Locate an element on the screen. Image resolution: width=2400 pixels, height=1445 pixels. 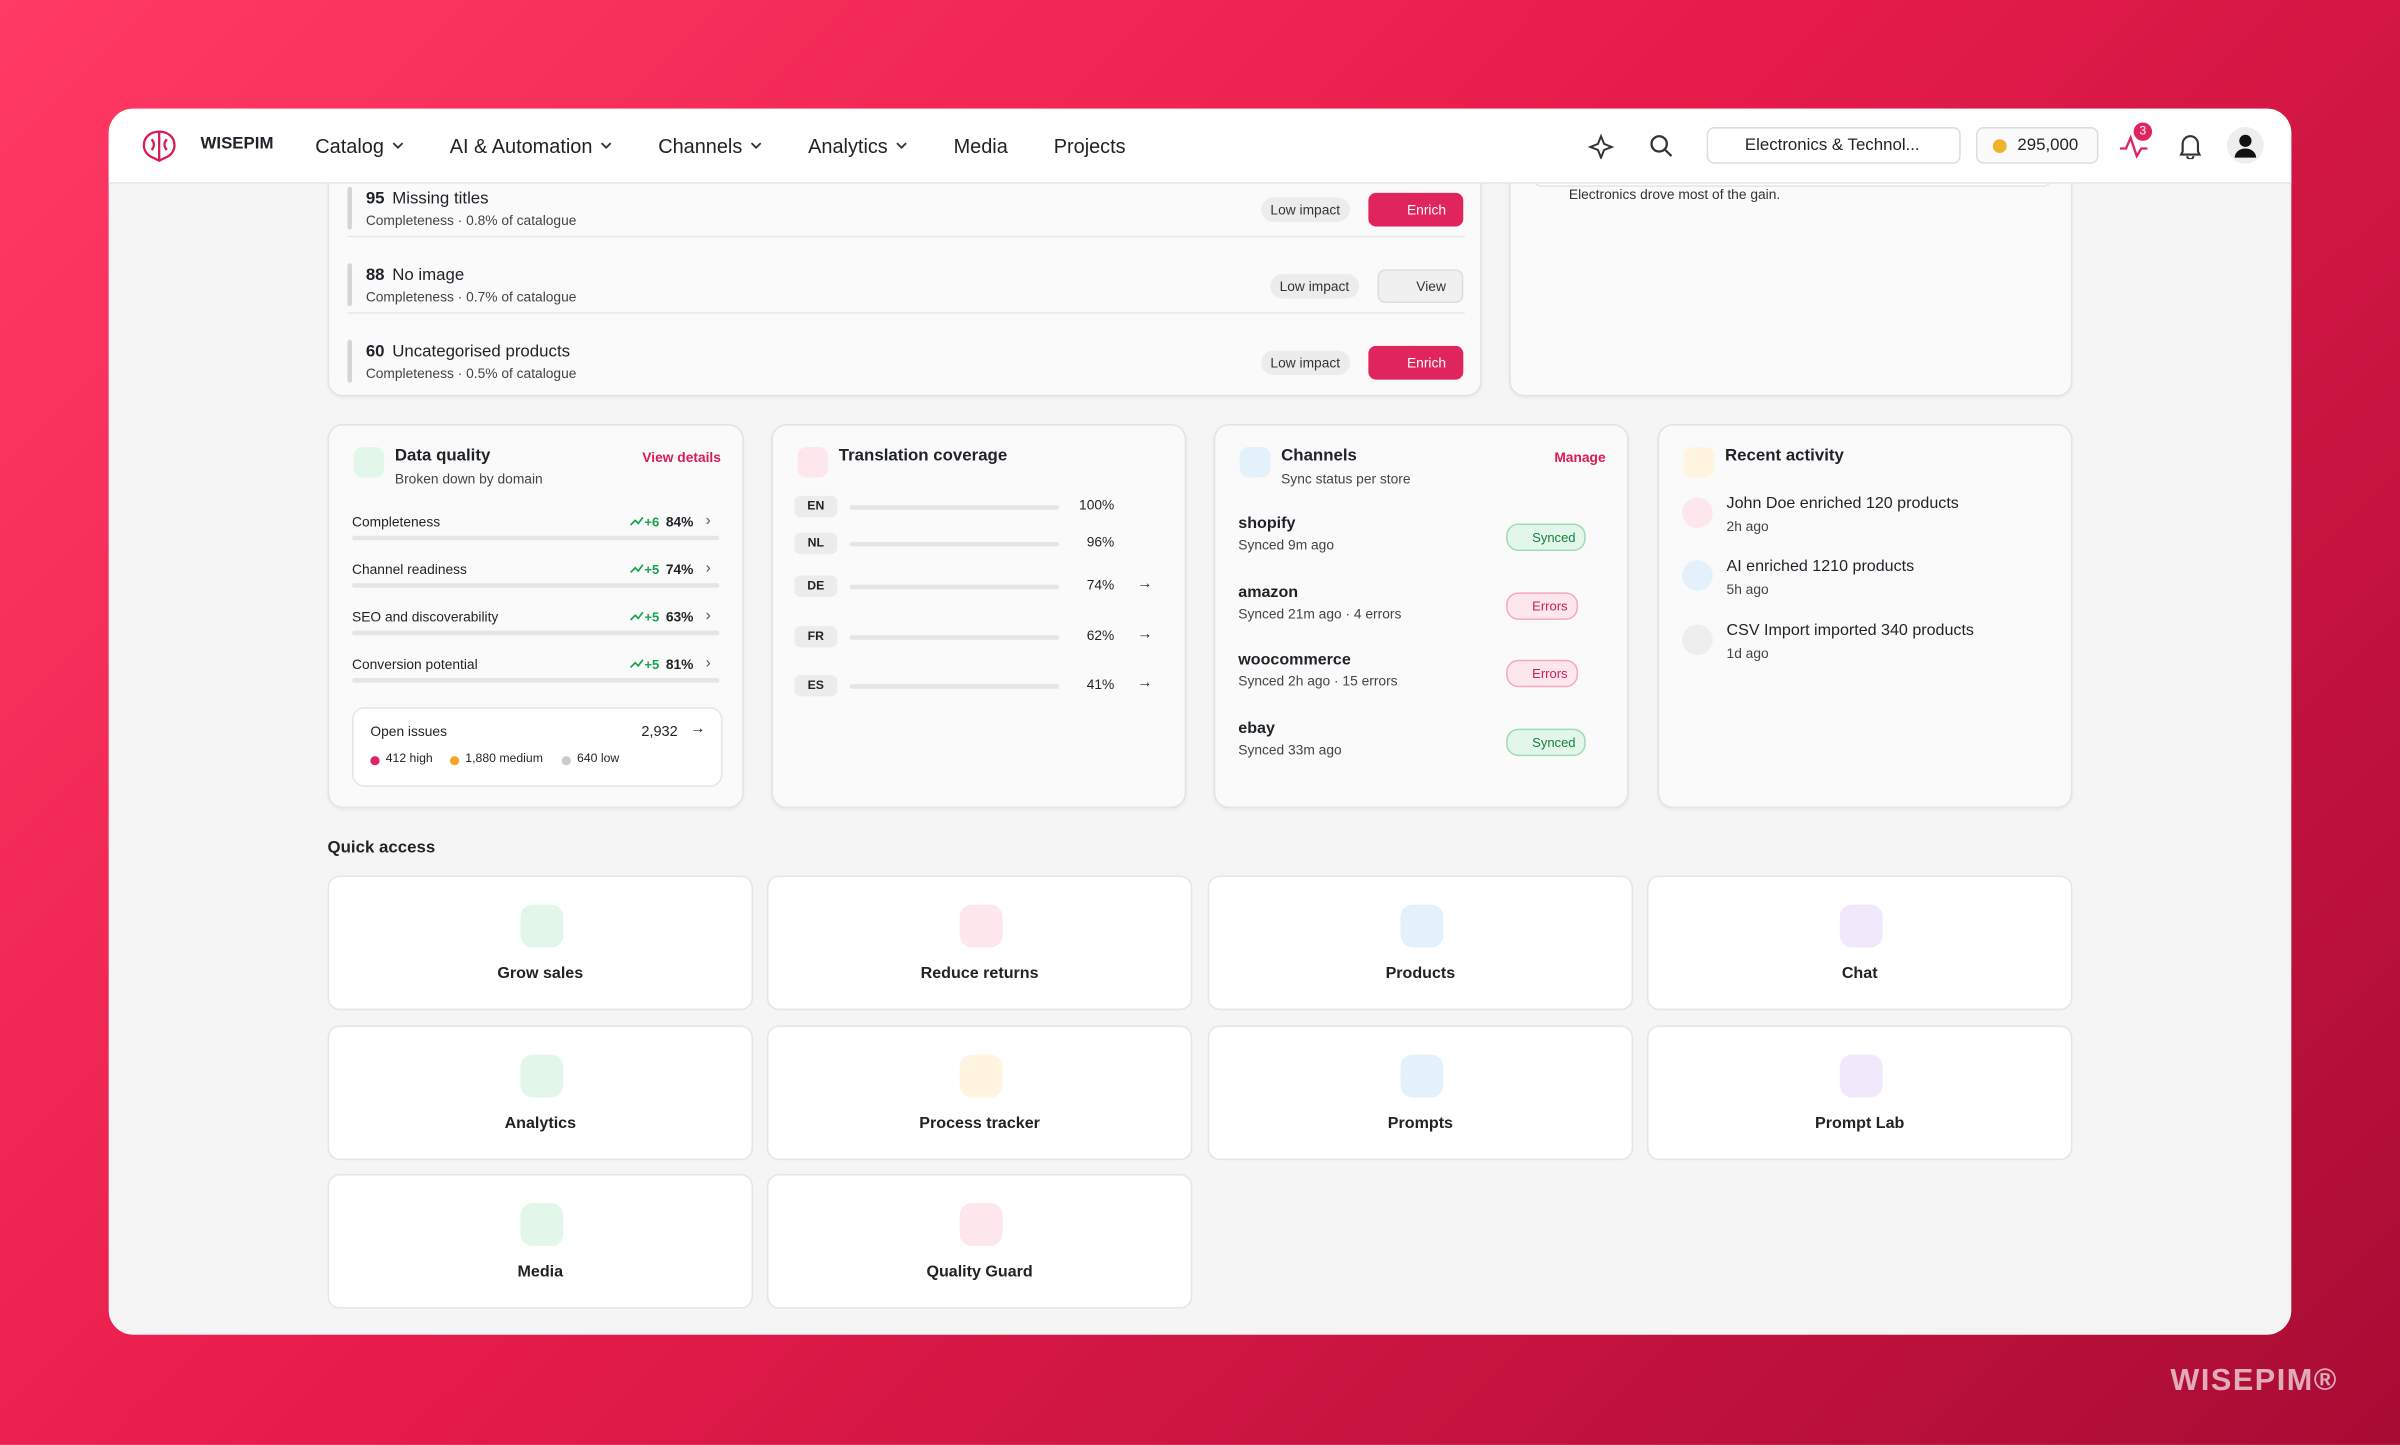
menu-item: Catalog is located at coordinates (359, 145).